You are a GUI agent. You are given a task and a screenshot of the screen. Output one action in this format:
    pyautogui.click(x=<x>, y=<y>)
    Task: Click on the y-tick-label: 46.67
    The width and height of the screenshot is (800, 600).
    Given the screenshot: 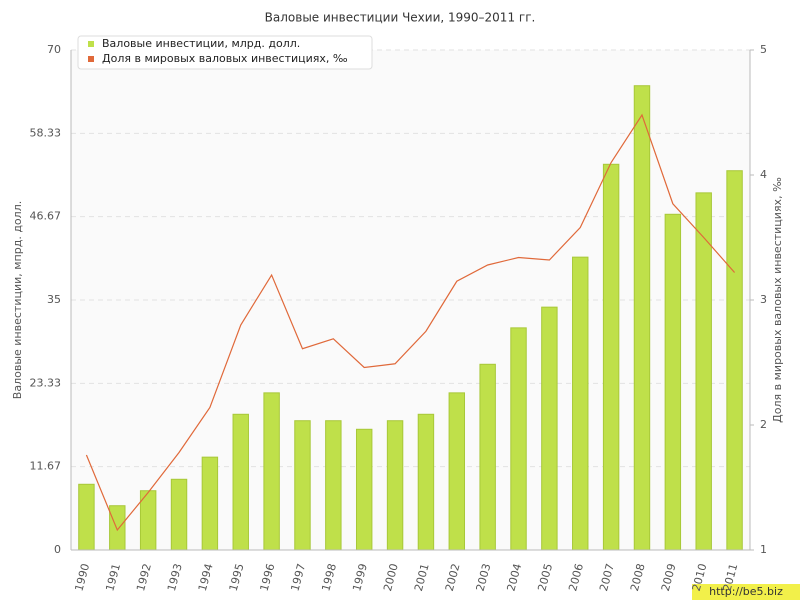 What is the action you would take?
    pyautogui.click(x=46, y=216)
    